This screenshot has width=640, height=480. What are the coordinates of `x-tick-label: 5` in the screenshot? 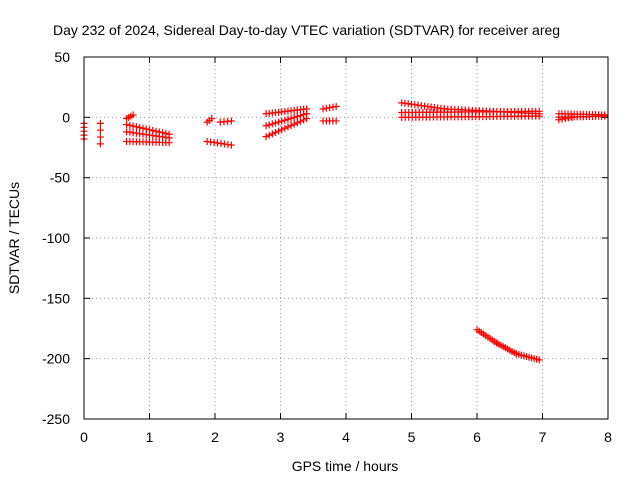 It's located at (412, 437).